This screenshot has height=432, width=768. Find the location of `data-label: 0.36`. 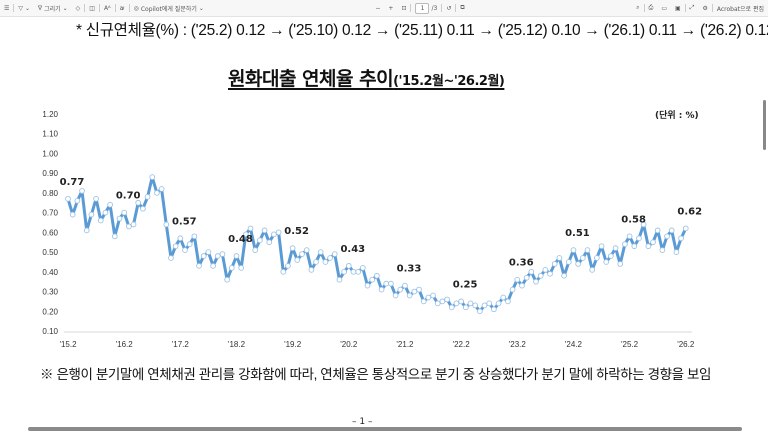

data-label: 0.36 is located at coordinates (521, 263).